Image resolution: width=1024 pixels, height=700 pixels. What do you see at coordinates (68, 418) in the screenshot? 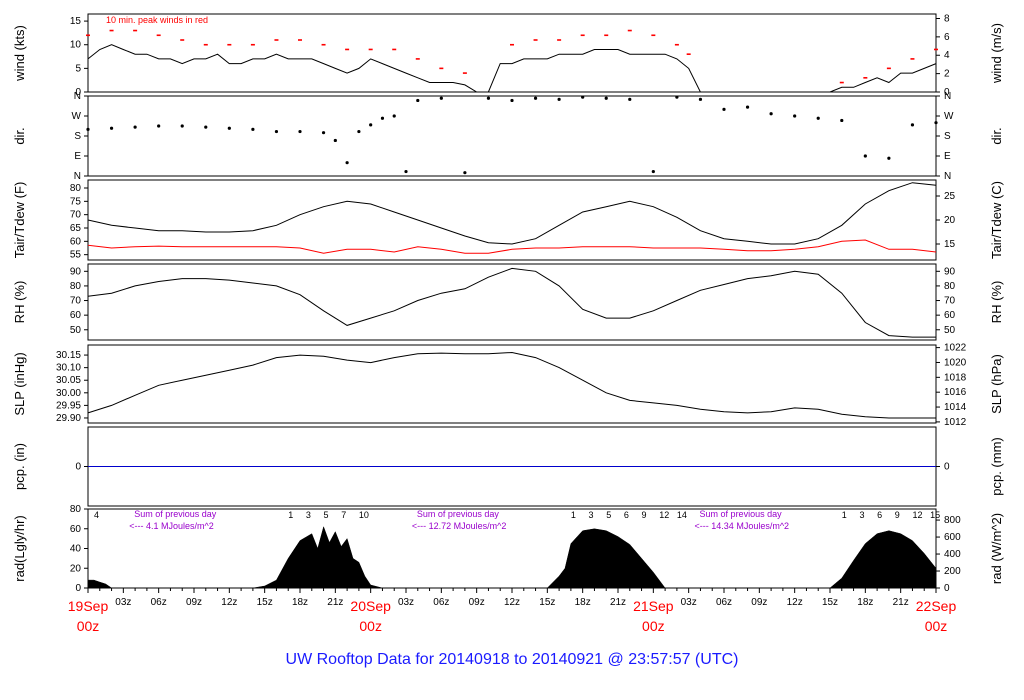
I see `y-tick-label: 29.90` at bounding box center [68, 418].